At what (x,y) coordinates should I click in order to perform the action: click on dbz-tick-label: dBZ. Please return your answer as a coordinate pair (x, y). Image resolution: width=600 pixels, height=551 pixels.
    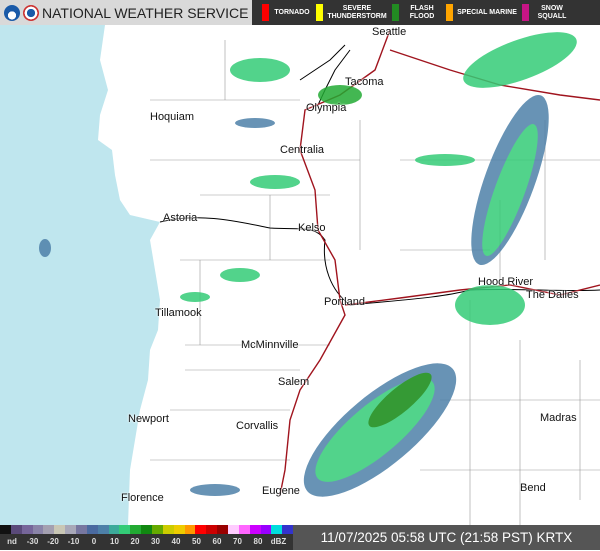
    Looking at the image, I should click on (278, 541).